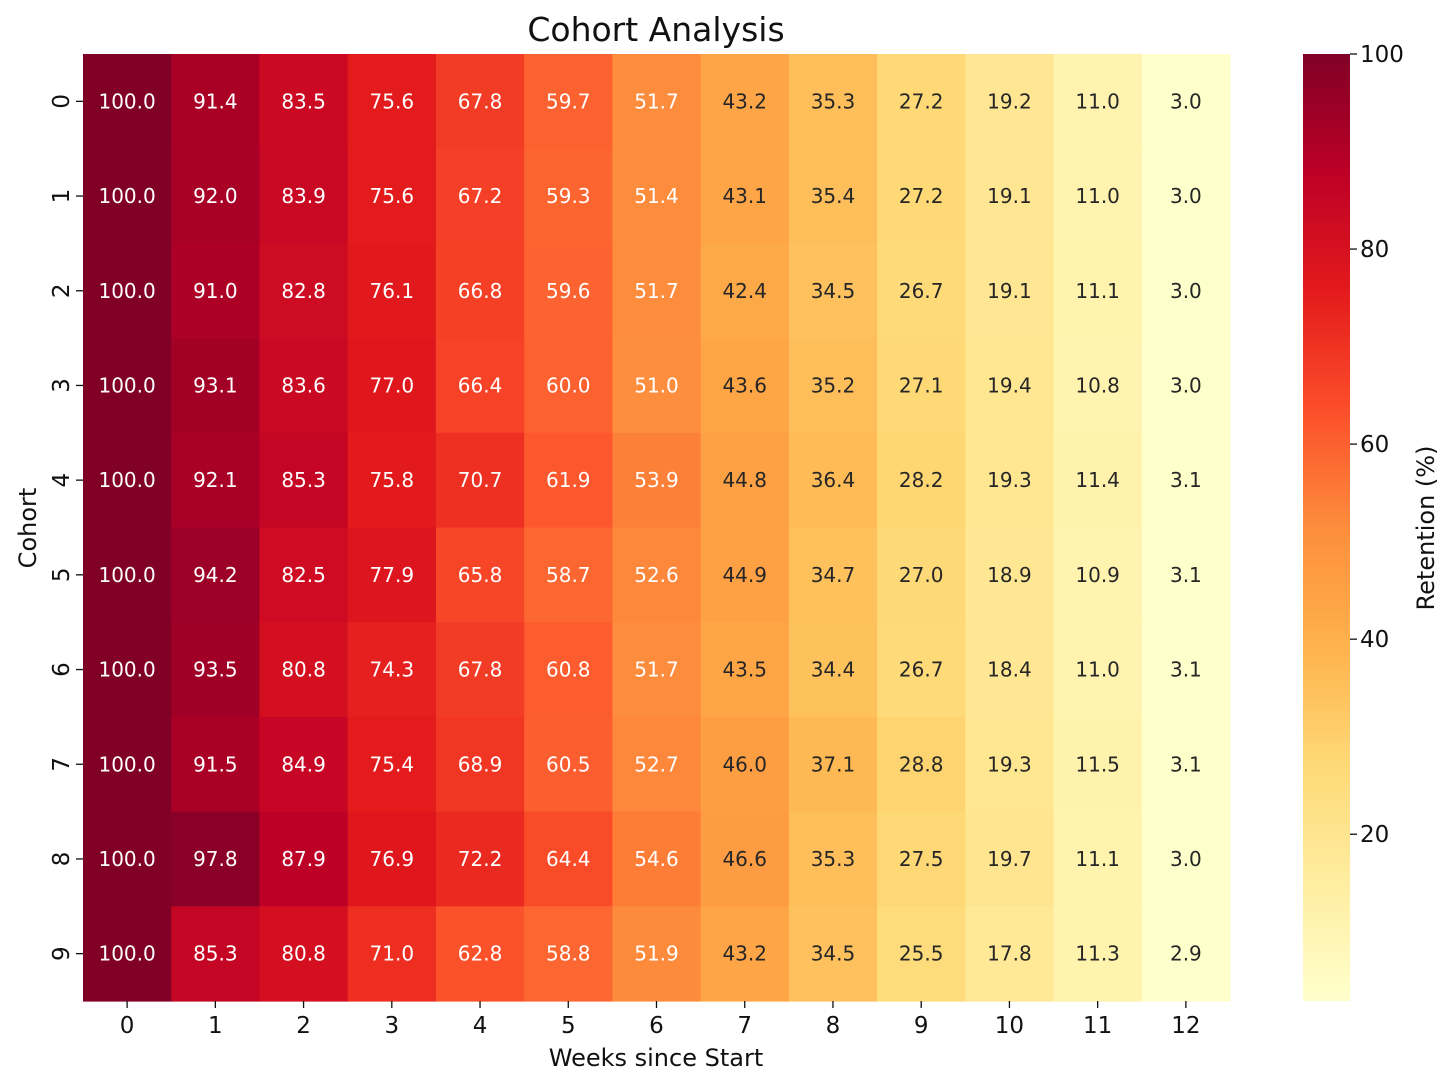 The width and height of the screenshot is (1456, 1087). What do you see at coordinates (1097, 1026) in the screenshot?
I see `x-tick-label: 11` at bounding box center [1097, 1026].